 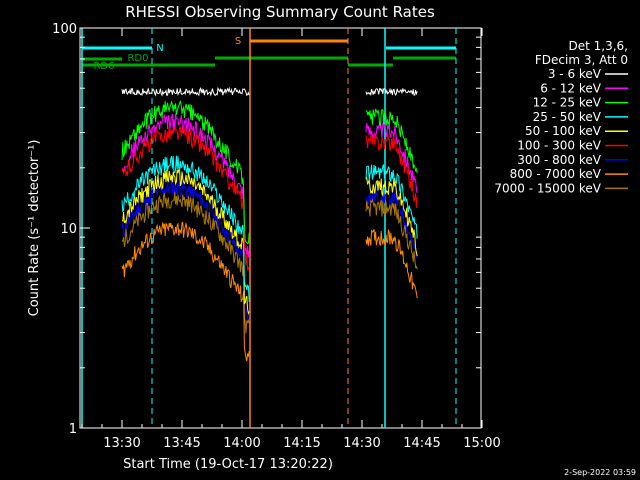 What do you see at coordinates (481, 443) in the screenshot?
I see `x-tick-label: 15:00` at bounding box center [481, 443].